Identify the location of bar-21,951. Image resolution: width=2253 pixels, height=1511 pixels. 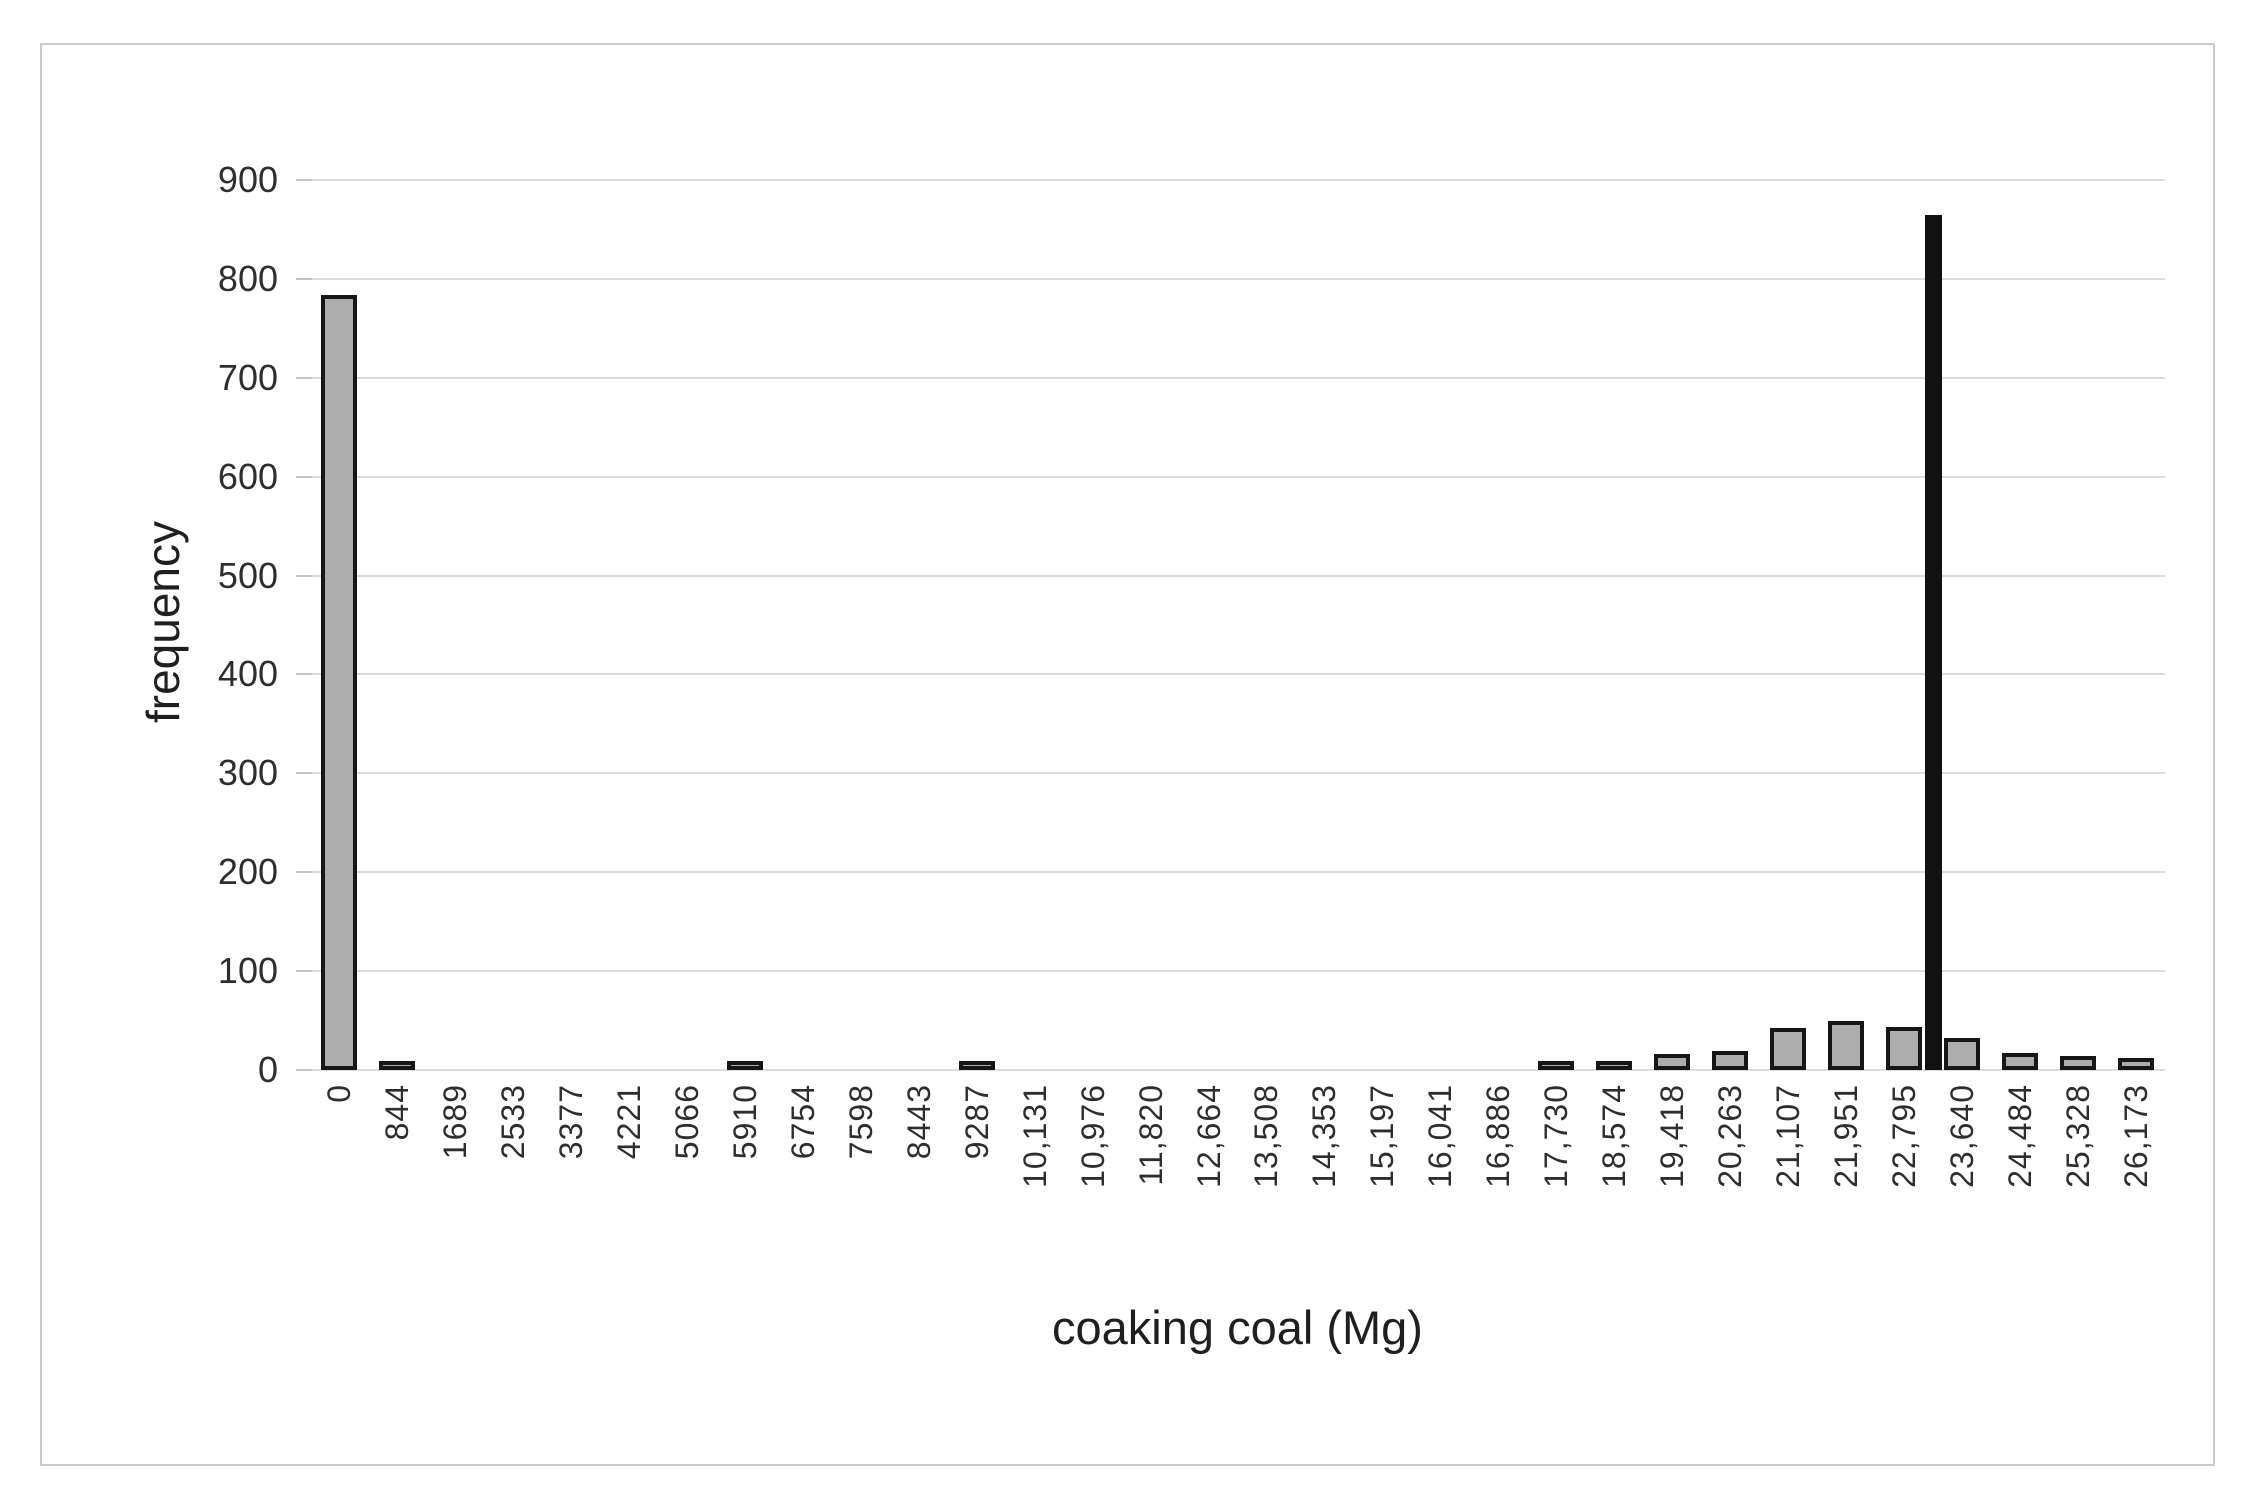
(1846, 1045).